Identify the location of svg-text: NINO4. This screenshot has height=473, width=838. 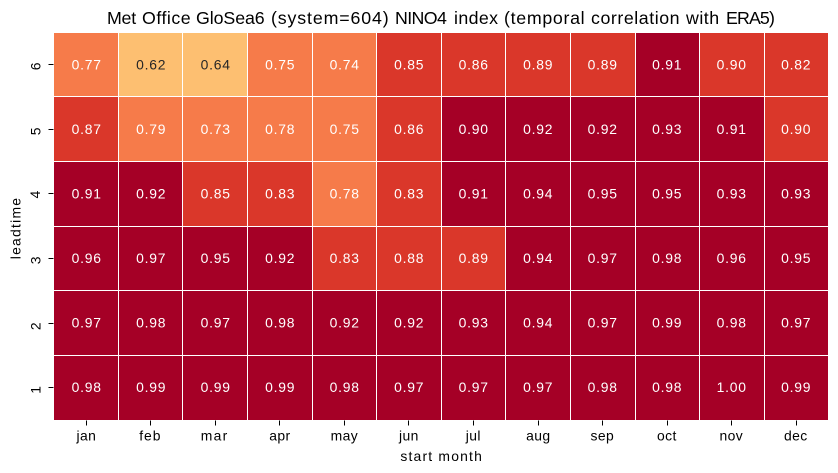
(421, 18).